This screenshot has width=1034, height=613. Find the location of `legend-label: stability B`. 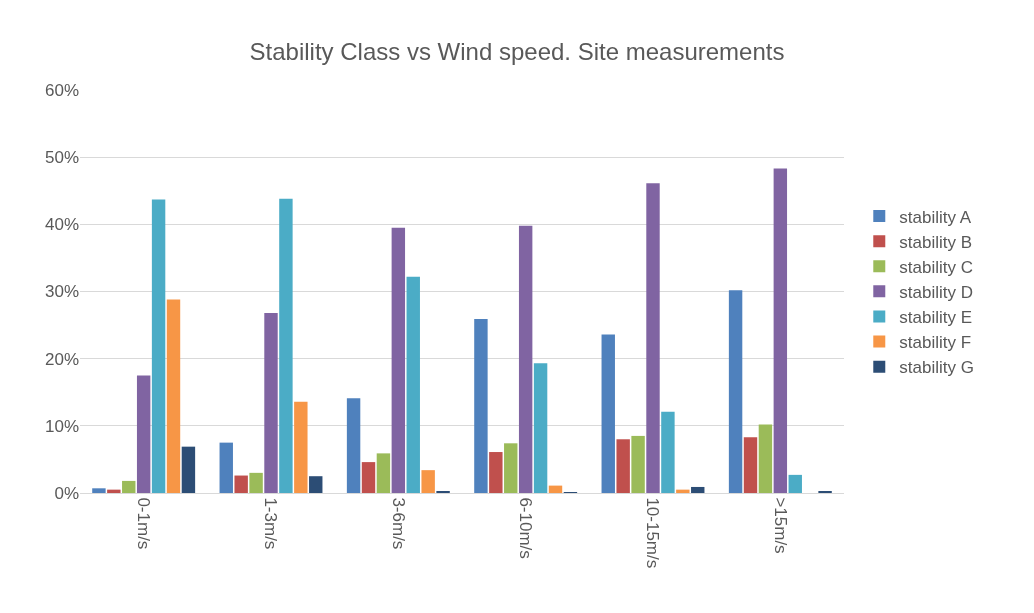

legend-label: stability B is located at coordinates (936, 242).